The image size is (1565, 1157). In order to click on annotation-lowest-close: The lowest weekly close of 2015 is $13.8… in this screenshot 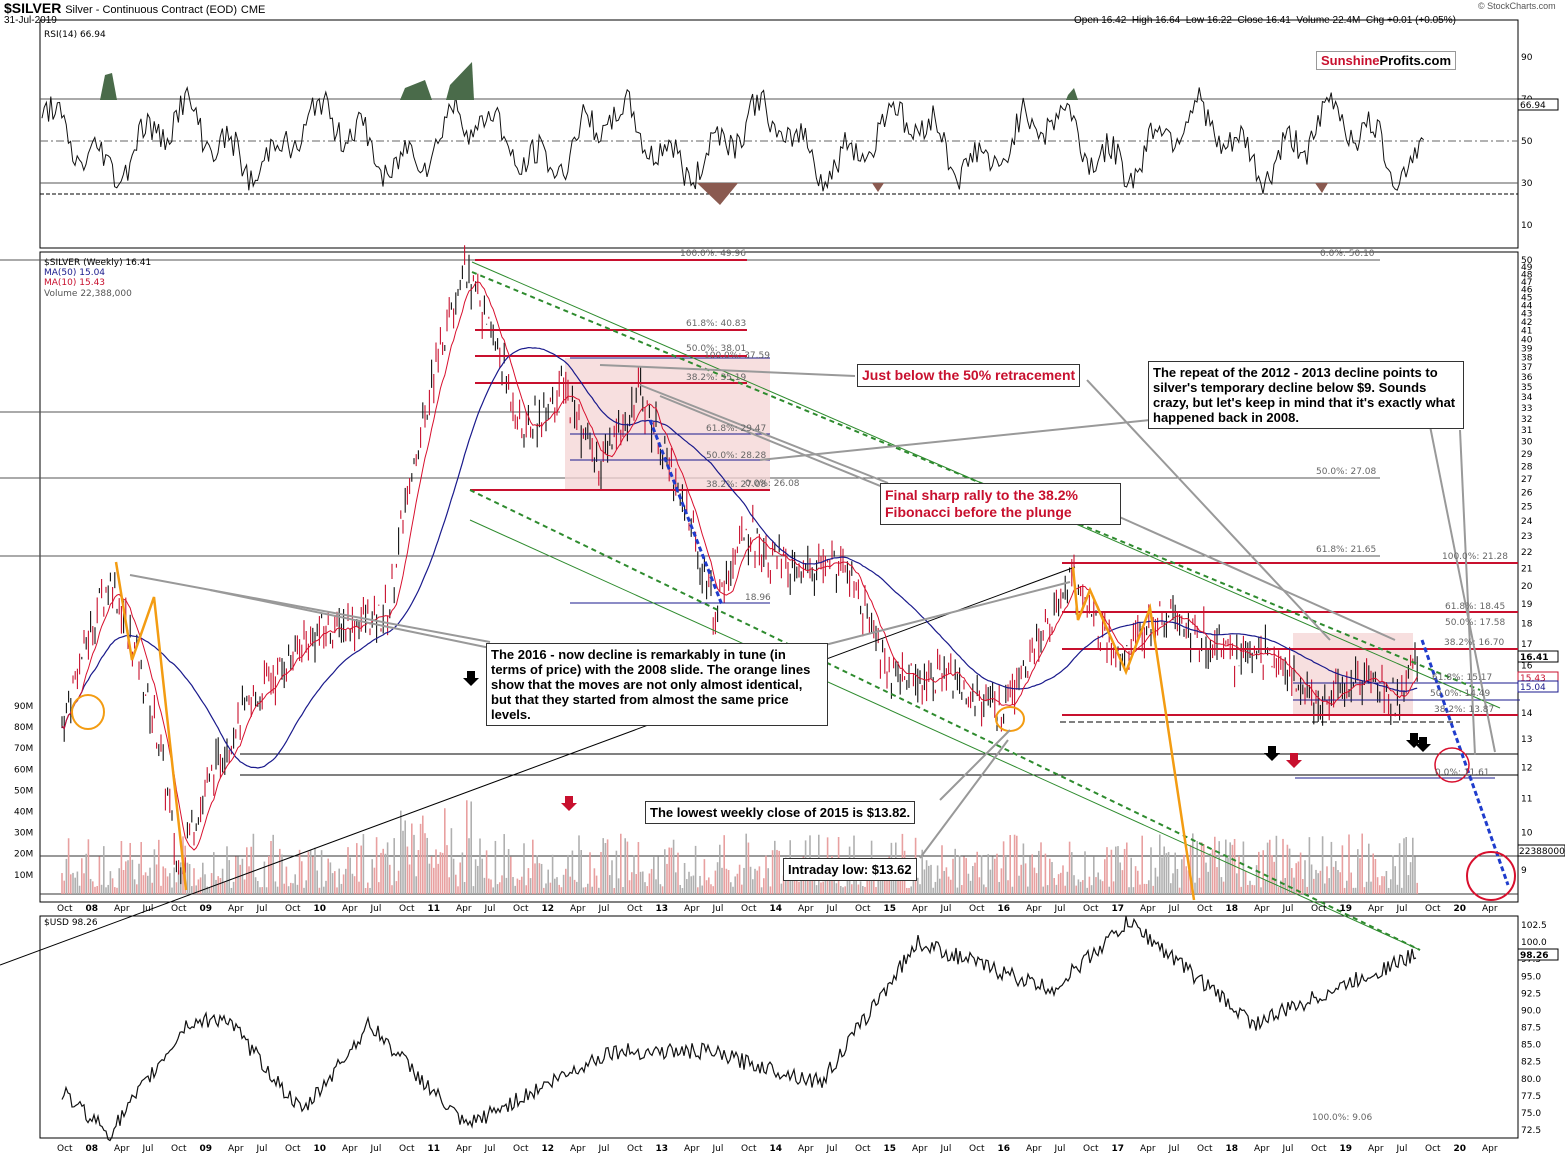, I will do `click(780, 812)`.